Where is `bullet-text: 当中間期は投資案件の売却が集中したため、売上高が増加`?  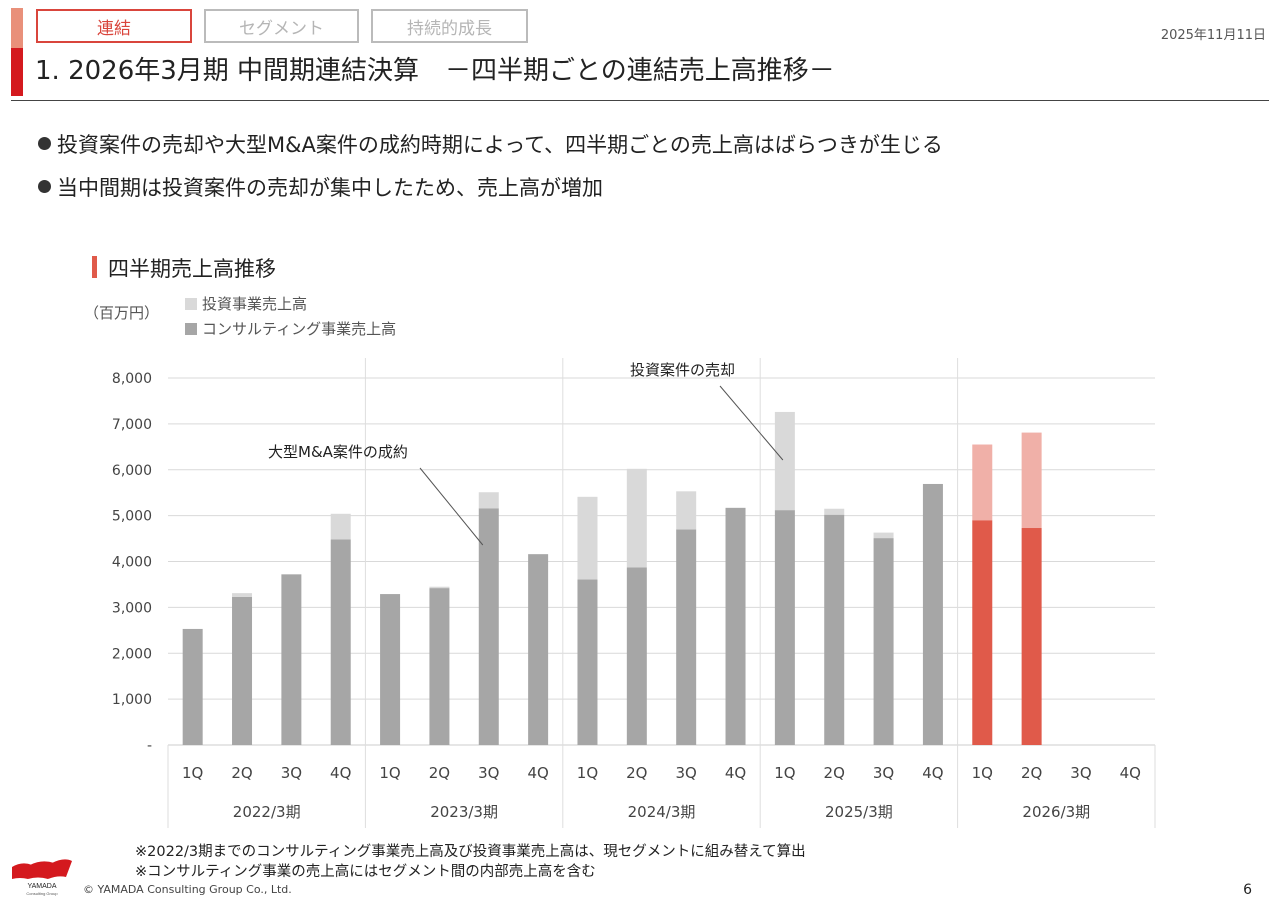
bullet-text: 当中間期は投資案件の売却が集中したため、売上高が増加 is located at coordinates (330, 188).